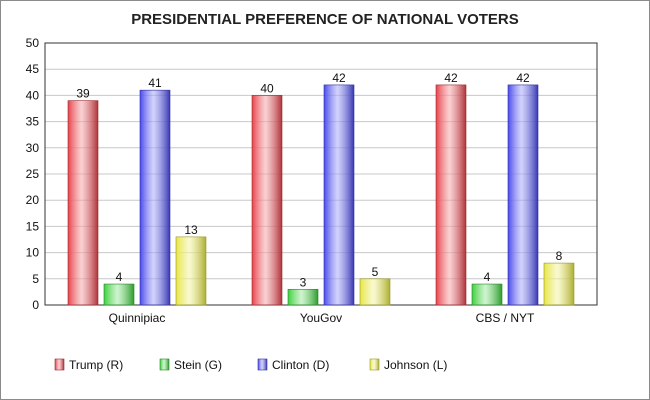  Describe the element at coordinates (191, 271) in the screenshot. I see `bar-johnson-l-quinnipiac` at that location.